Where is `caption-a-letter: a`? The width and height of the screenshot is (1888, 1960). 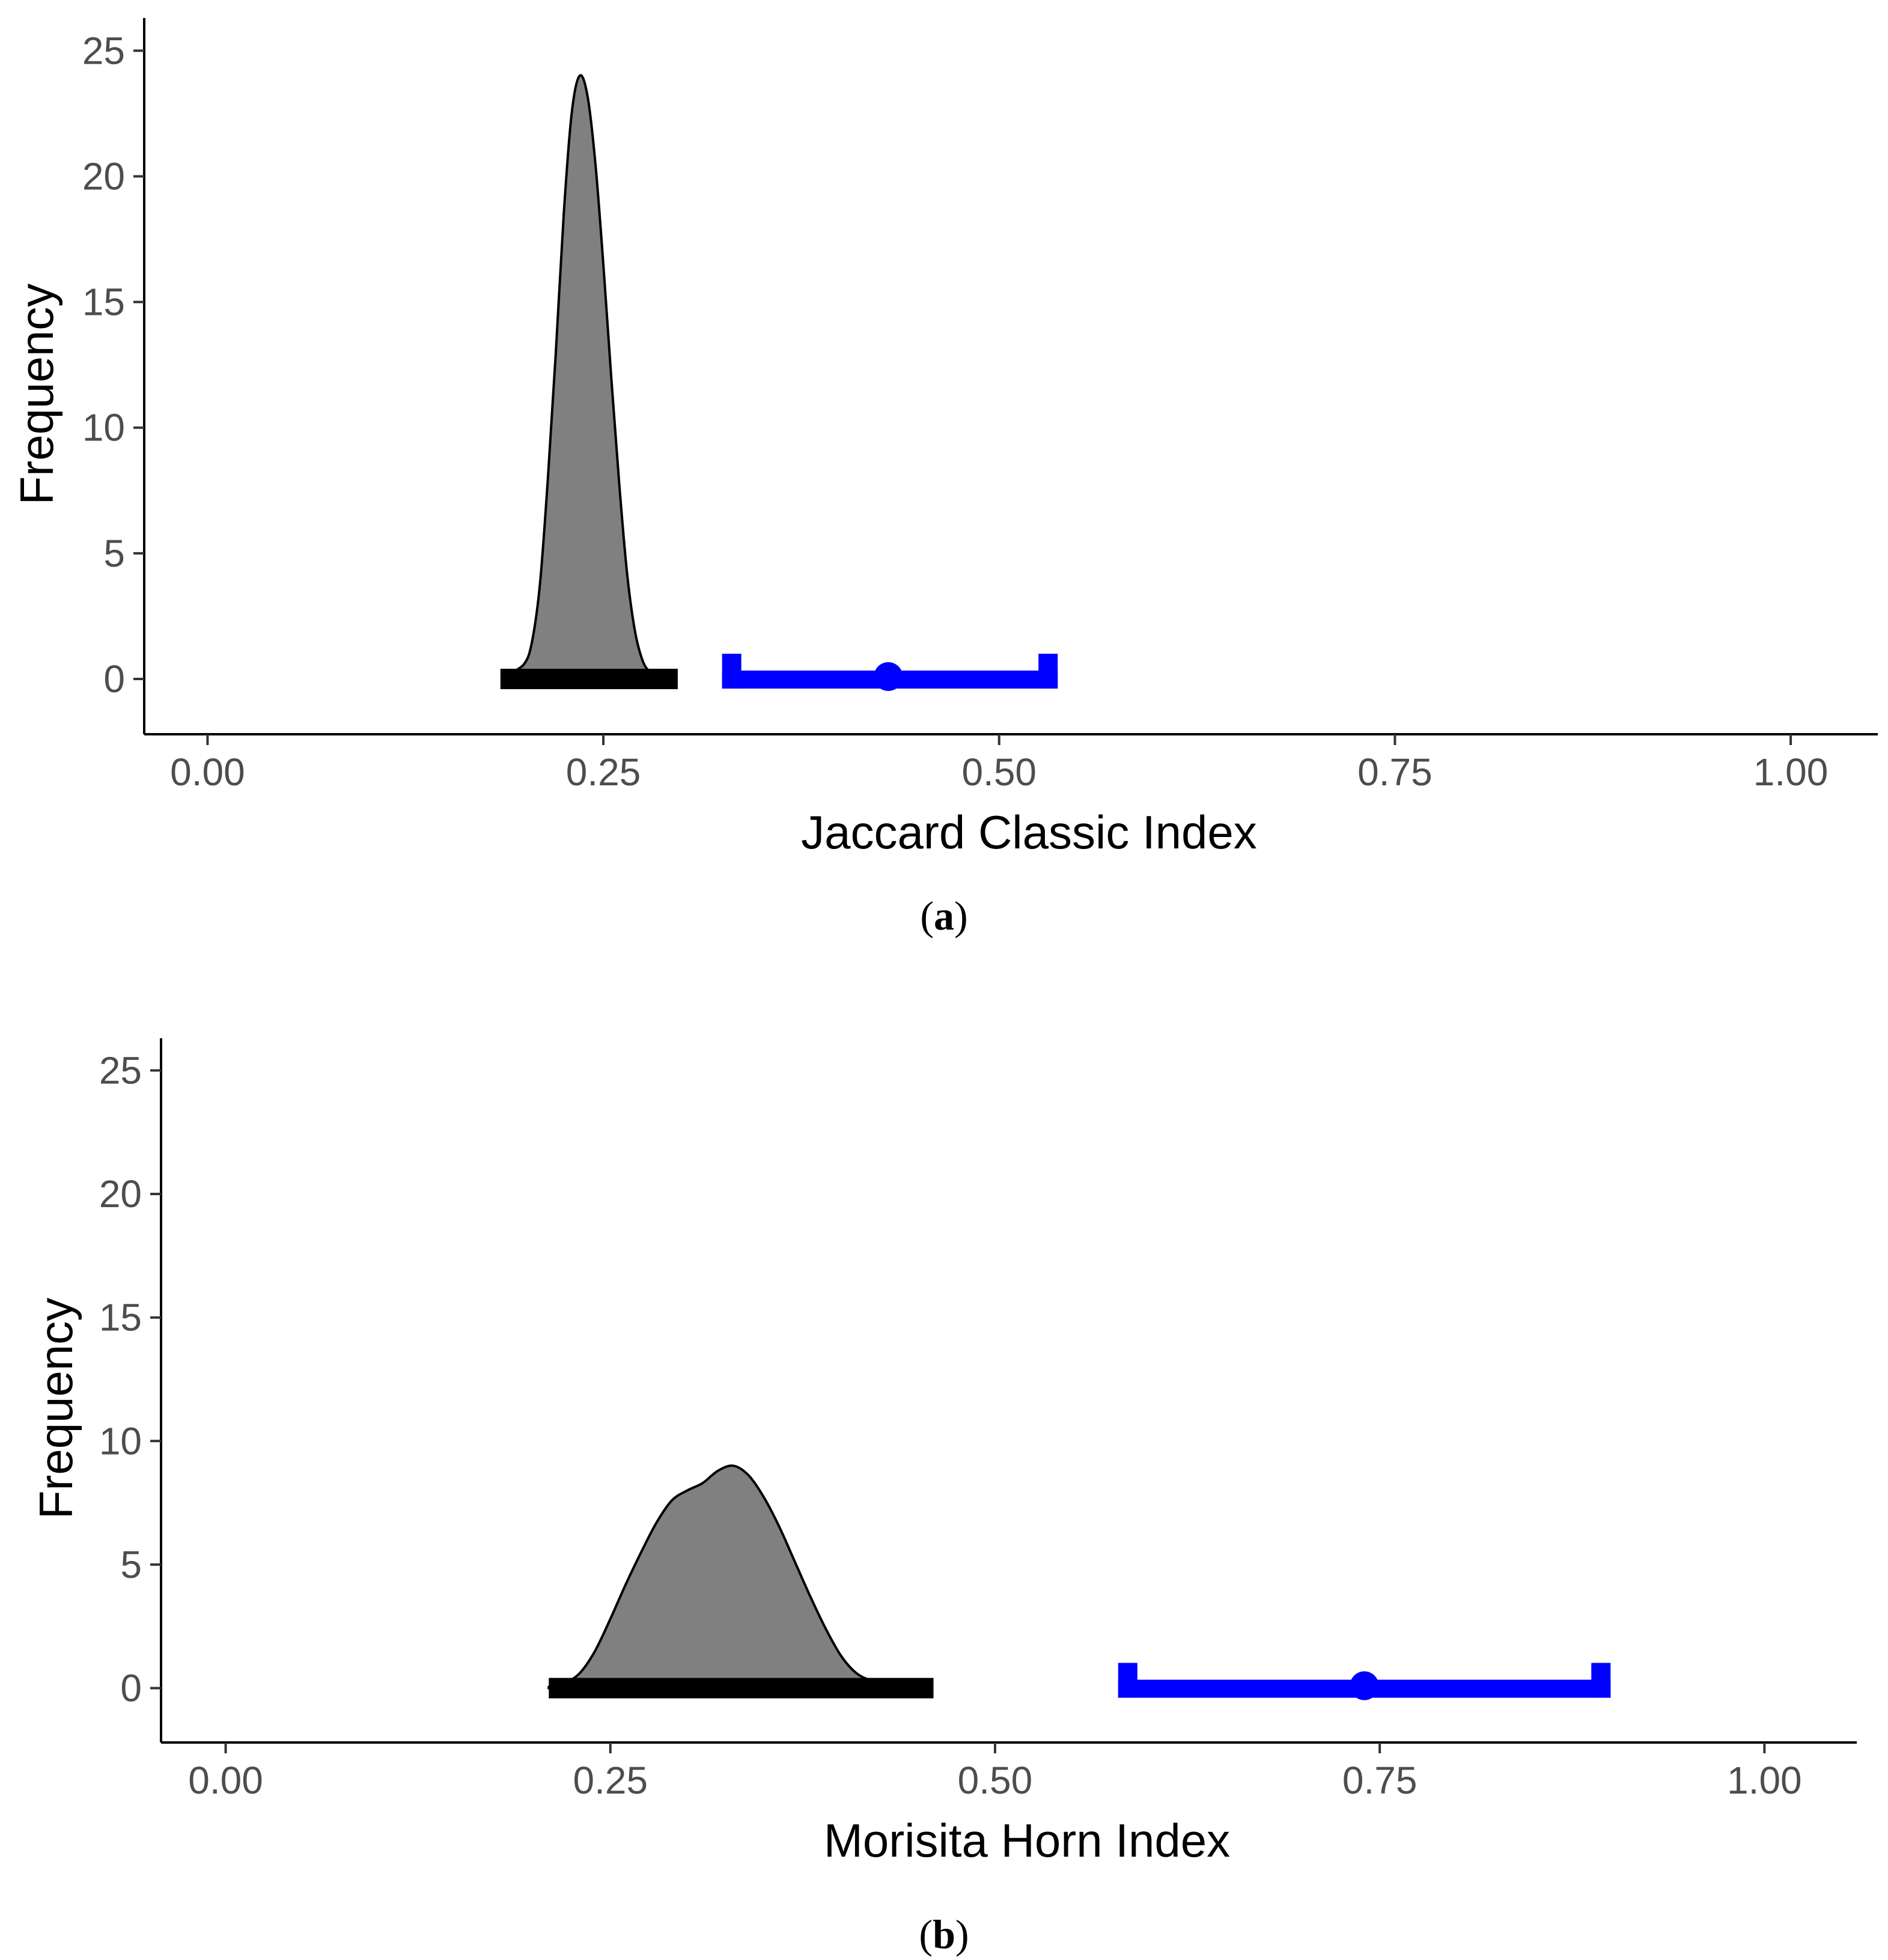
caption-a-letter: a is located at coordinates (944, 916).